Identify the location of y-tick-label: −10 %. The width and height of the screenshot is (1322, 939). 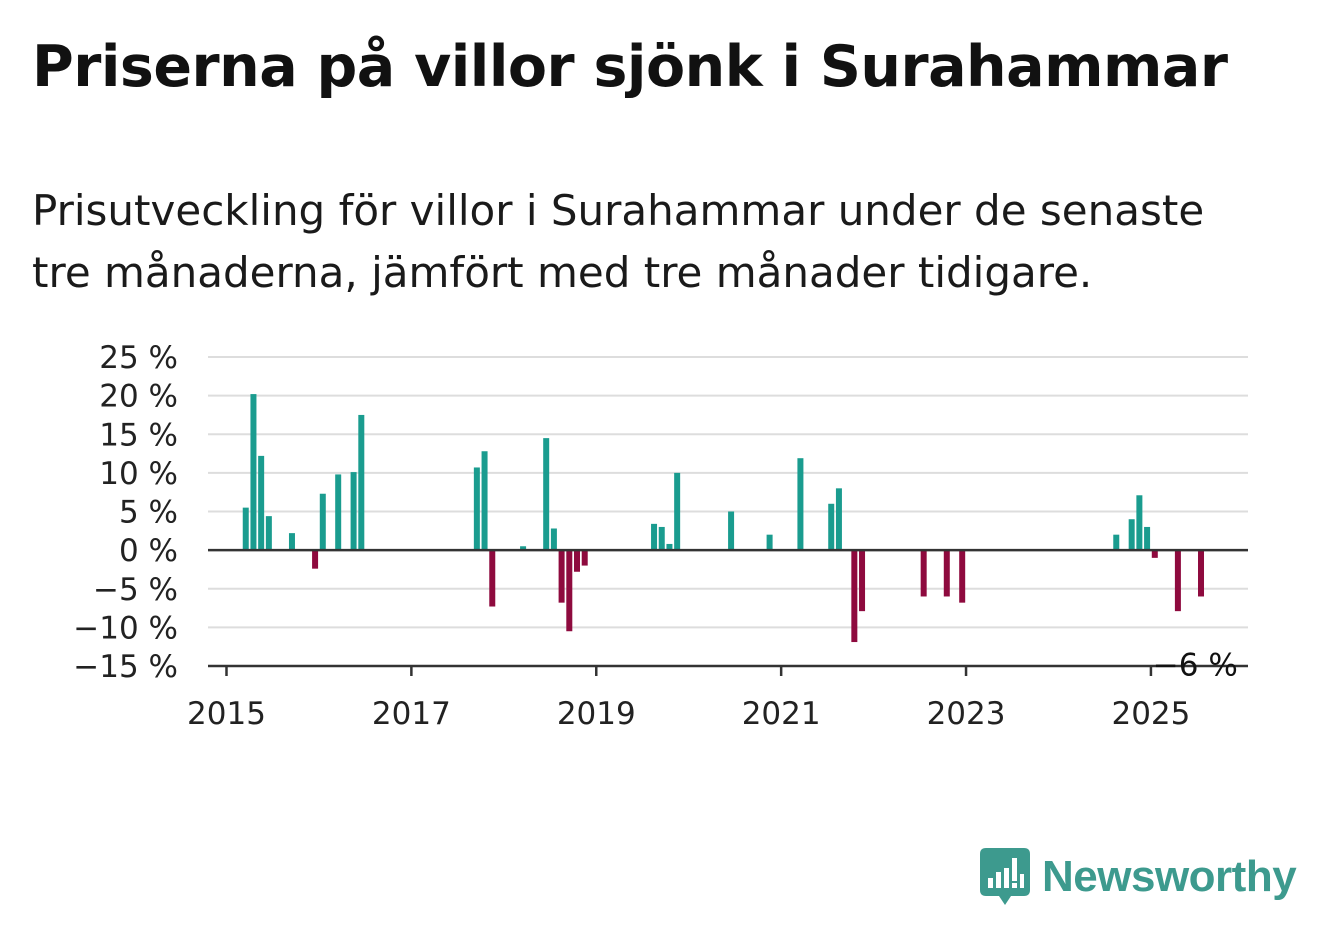
(125, 628).